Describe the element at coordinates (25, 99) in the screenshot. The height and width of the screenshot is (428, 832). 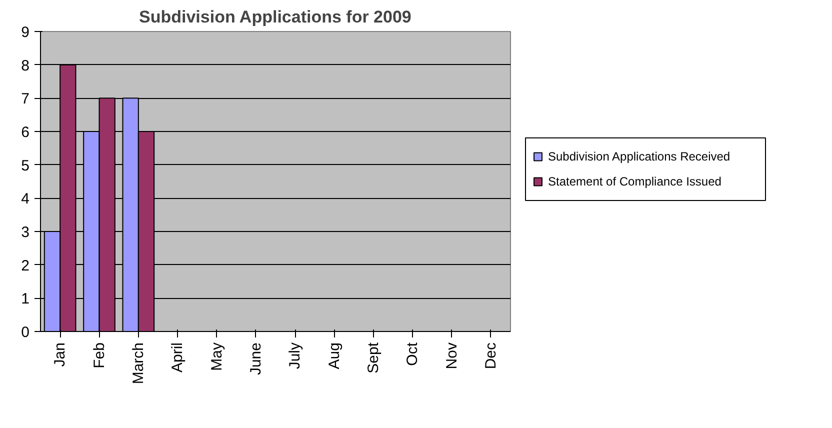
I see `y-tick-label: 7` at that location.